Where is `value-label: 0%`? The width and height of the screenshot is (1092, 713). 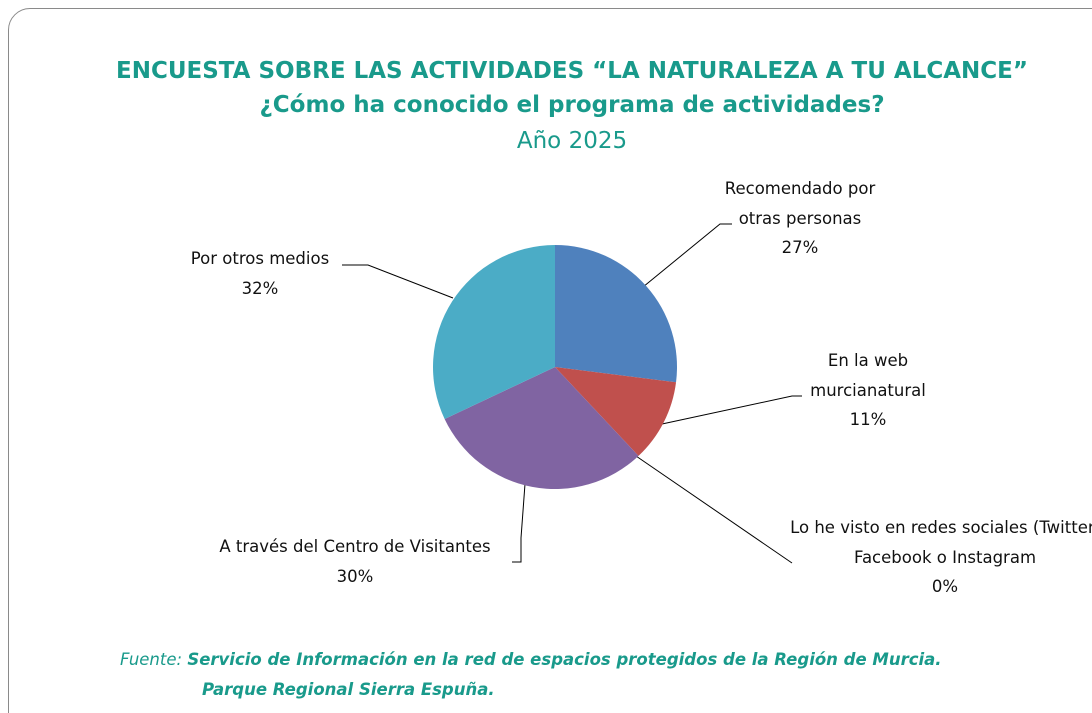 value-label: 0% is located at coordinates (945, 586).